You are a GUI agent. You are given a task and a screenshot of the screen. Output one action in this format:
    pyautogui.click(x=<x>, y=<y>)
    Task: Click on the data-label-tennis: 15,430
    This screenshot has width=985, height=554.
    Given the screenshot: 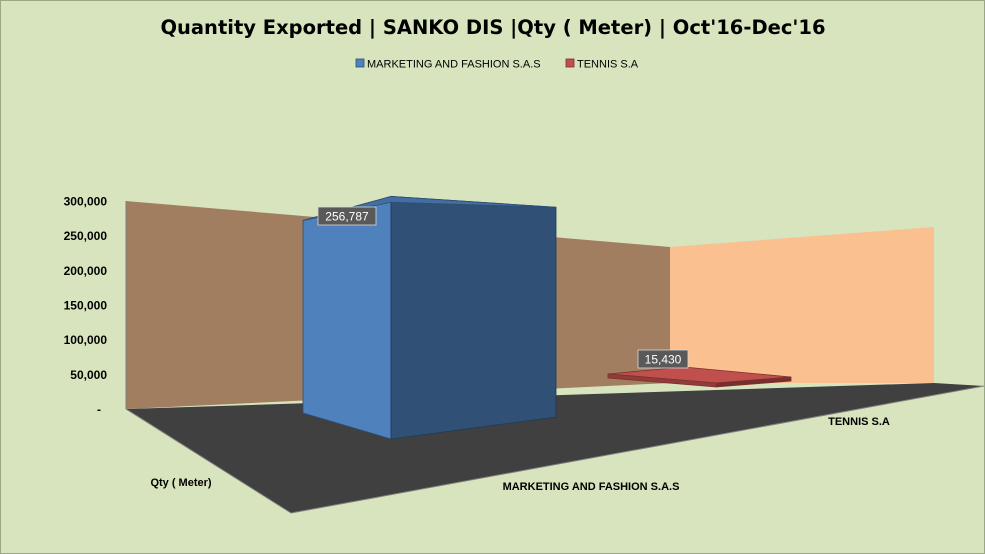 What is the action you would take?
    pyautogui.click(x=663, y=359)
    